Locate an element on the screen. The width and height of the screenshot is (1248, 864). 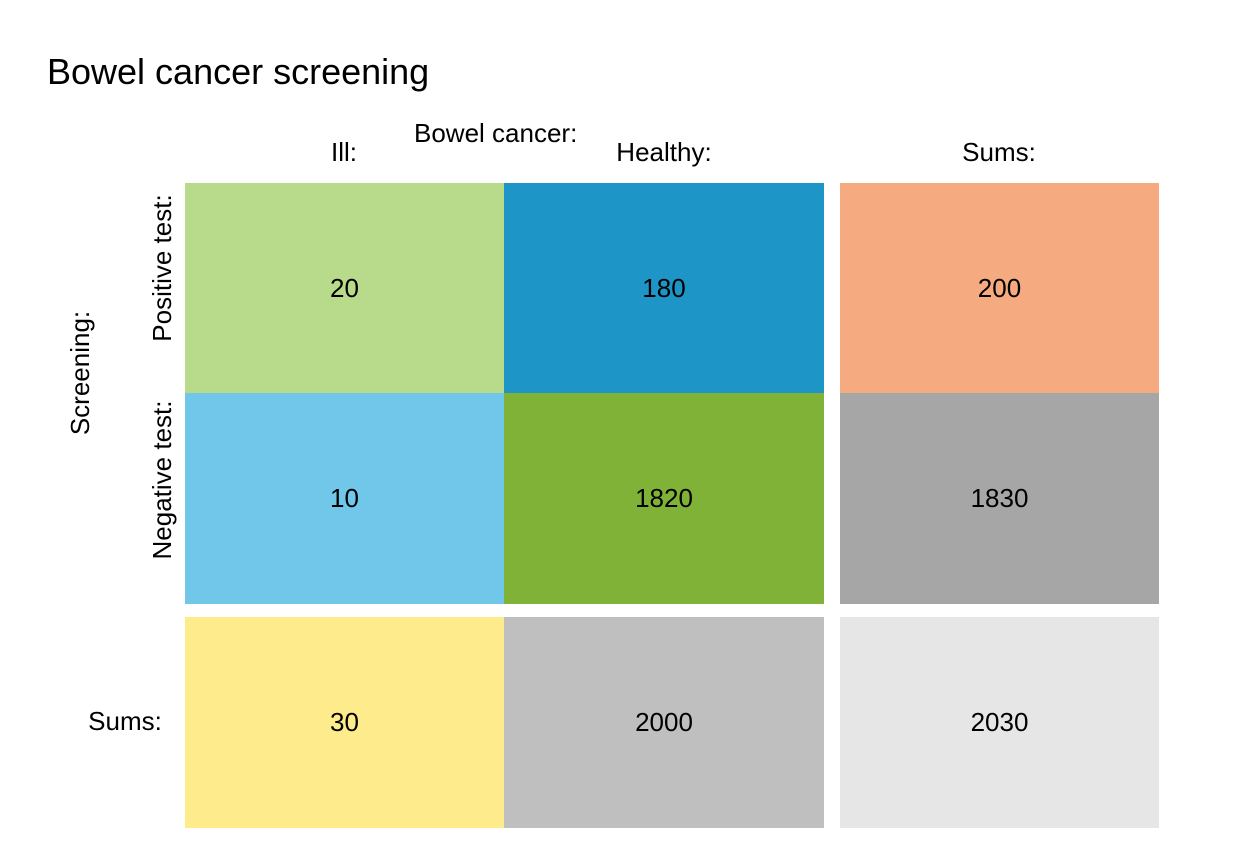
cell-ill-negative: 10 is located at coordinates (344, 498).